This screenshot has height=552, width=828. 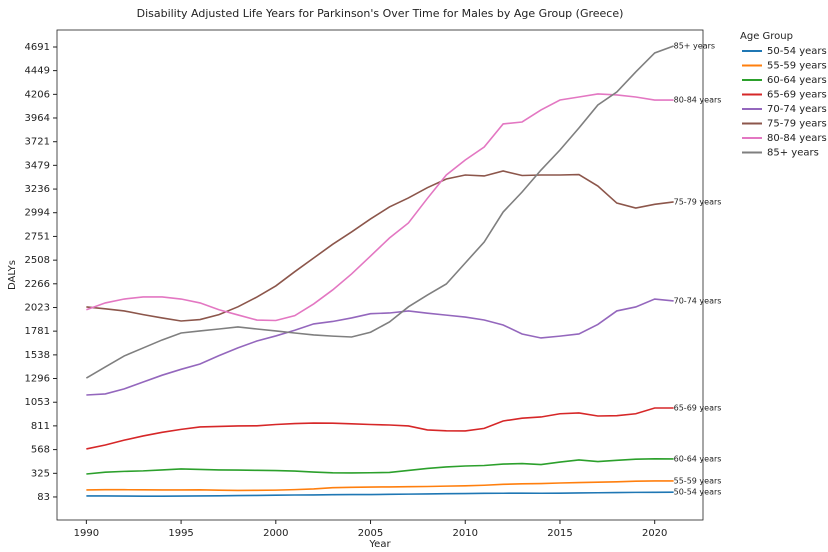 I want to click on end-label: 65-69 years, so click(x=698, y=407).